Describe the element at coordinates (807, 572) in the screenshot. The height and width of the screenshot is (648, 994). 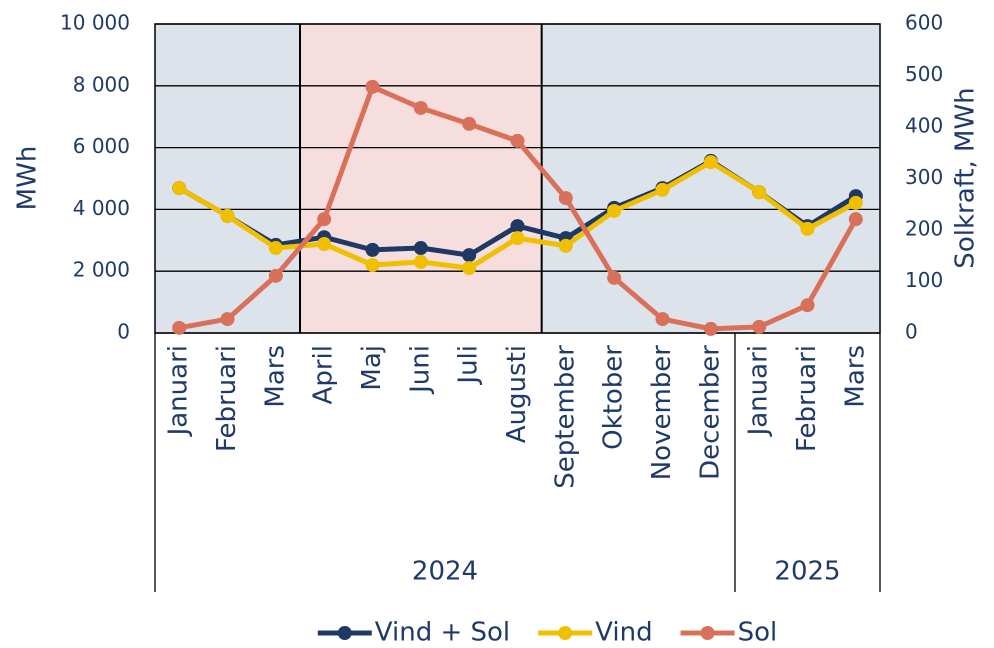
I see `group-label: 2025` at that location.